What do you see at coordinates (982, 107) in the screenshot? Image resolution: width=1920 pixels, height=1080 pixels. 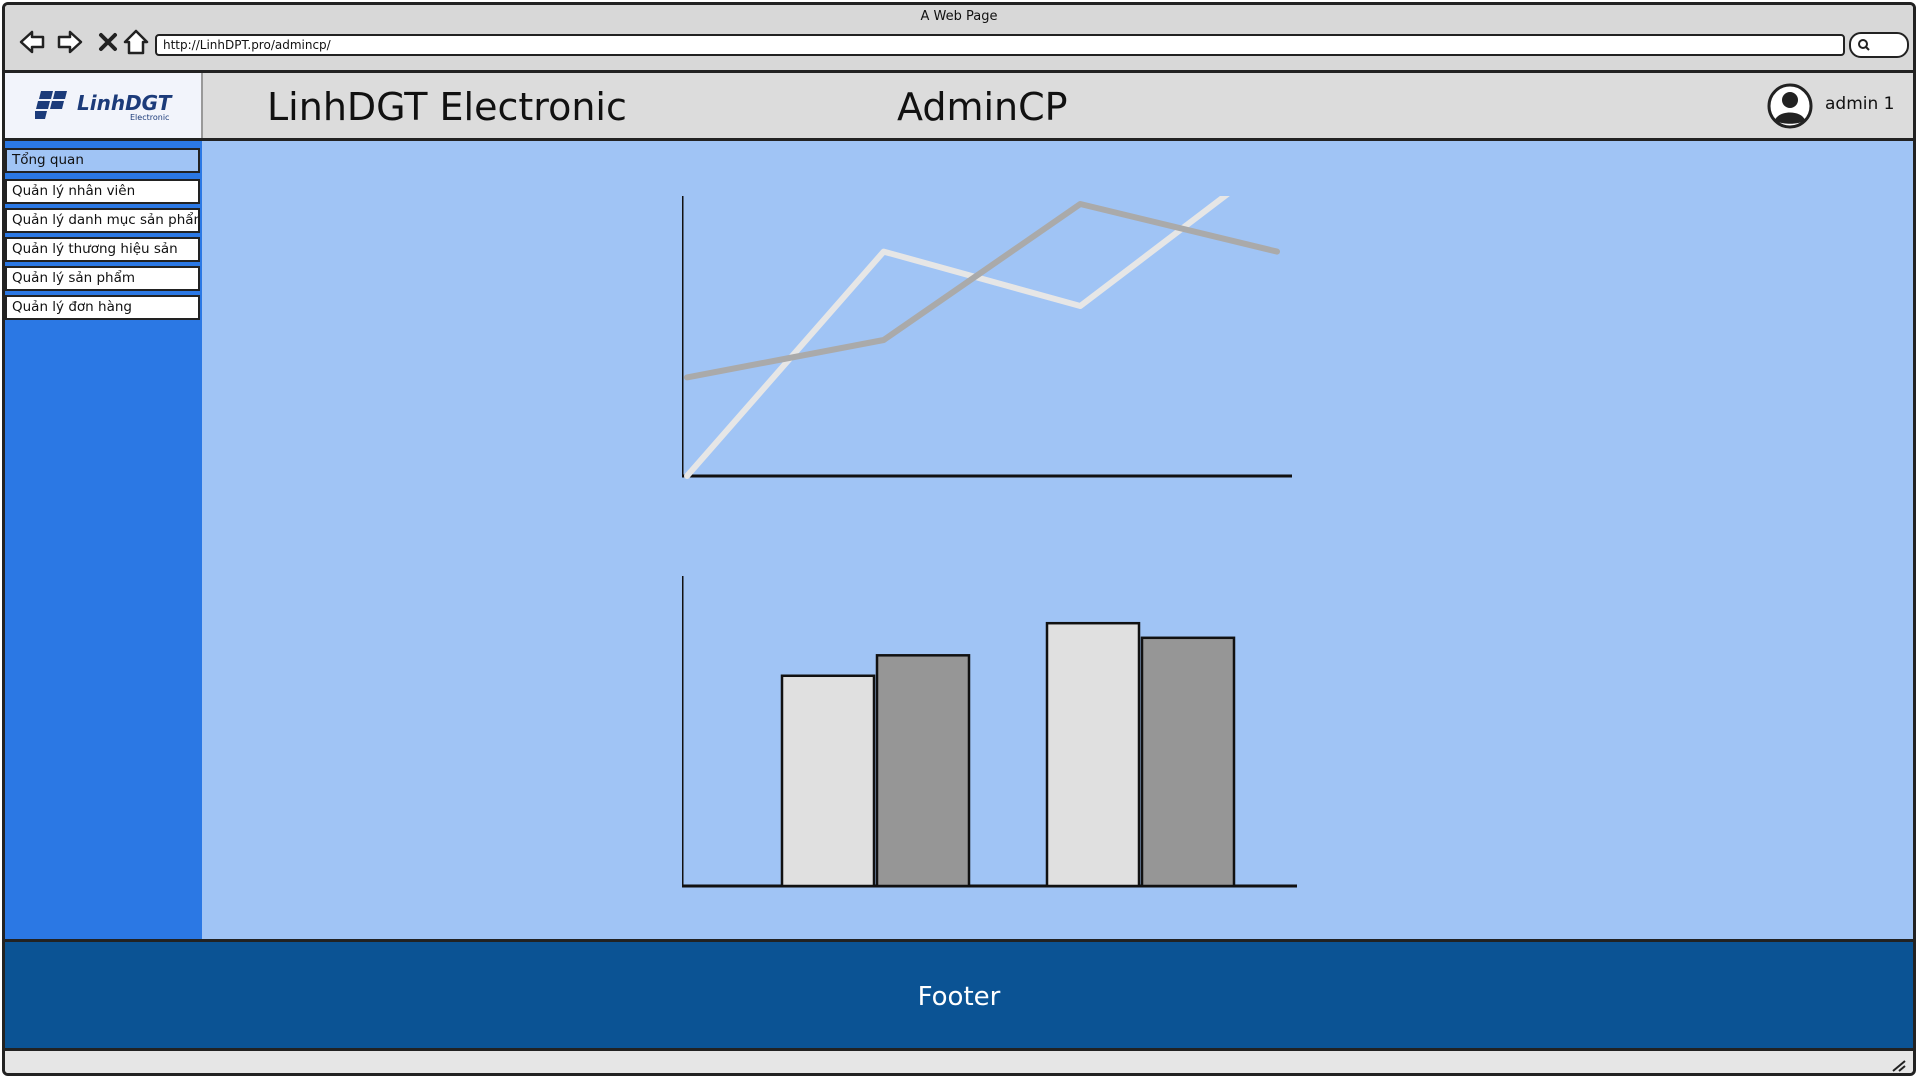 I see `page-title: AdminCP` at bounding box center [982, 107].